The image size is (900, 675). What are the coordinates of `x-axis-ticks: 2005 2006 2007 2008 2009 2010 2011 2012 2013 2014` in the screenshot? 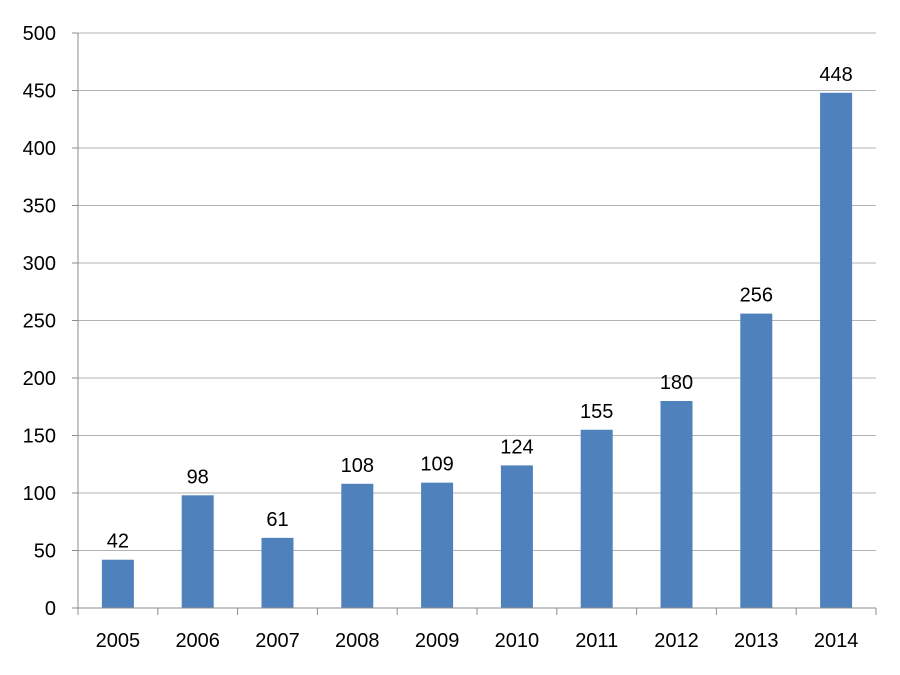 It's located at (477, 641).